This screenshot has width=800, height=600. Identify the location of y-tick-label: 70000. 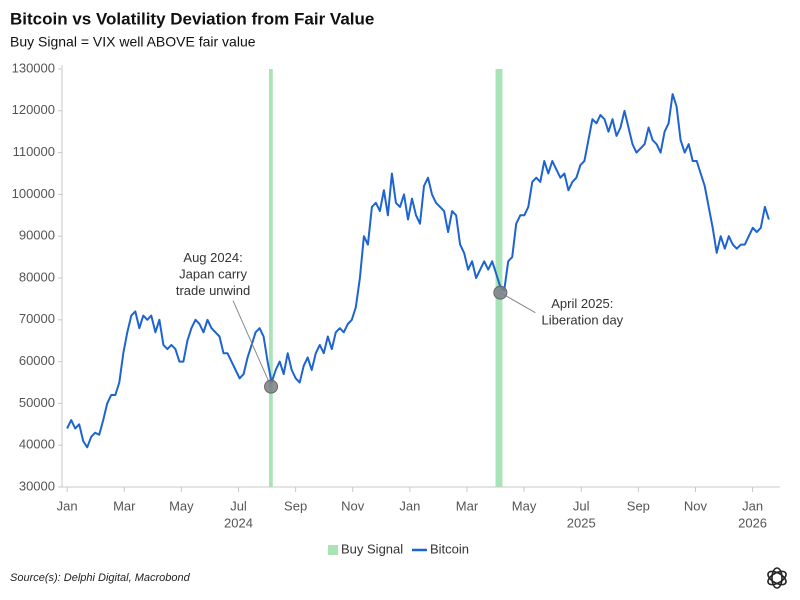
(37, 318).